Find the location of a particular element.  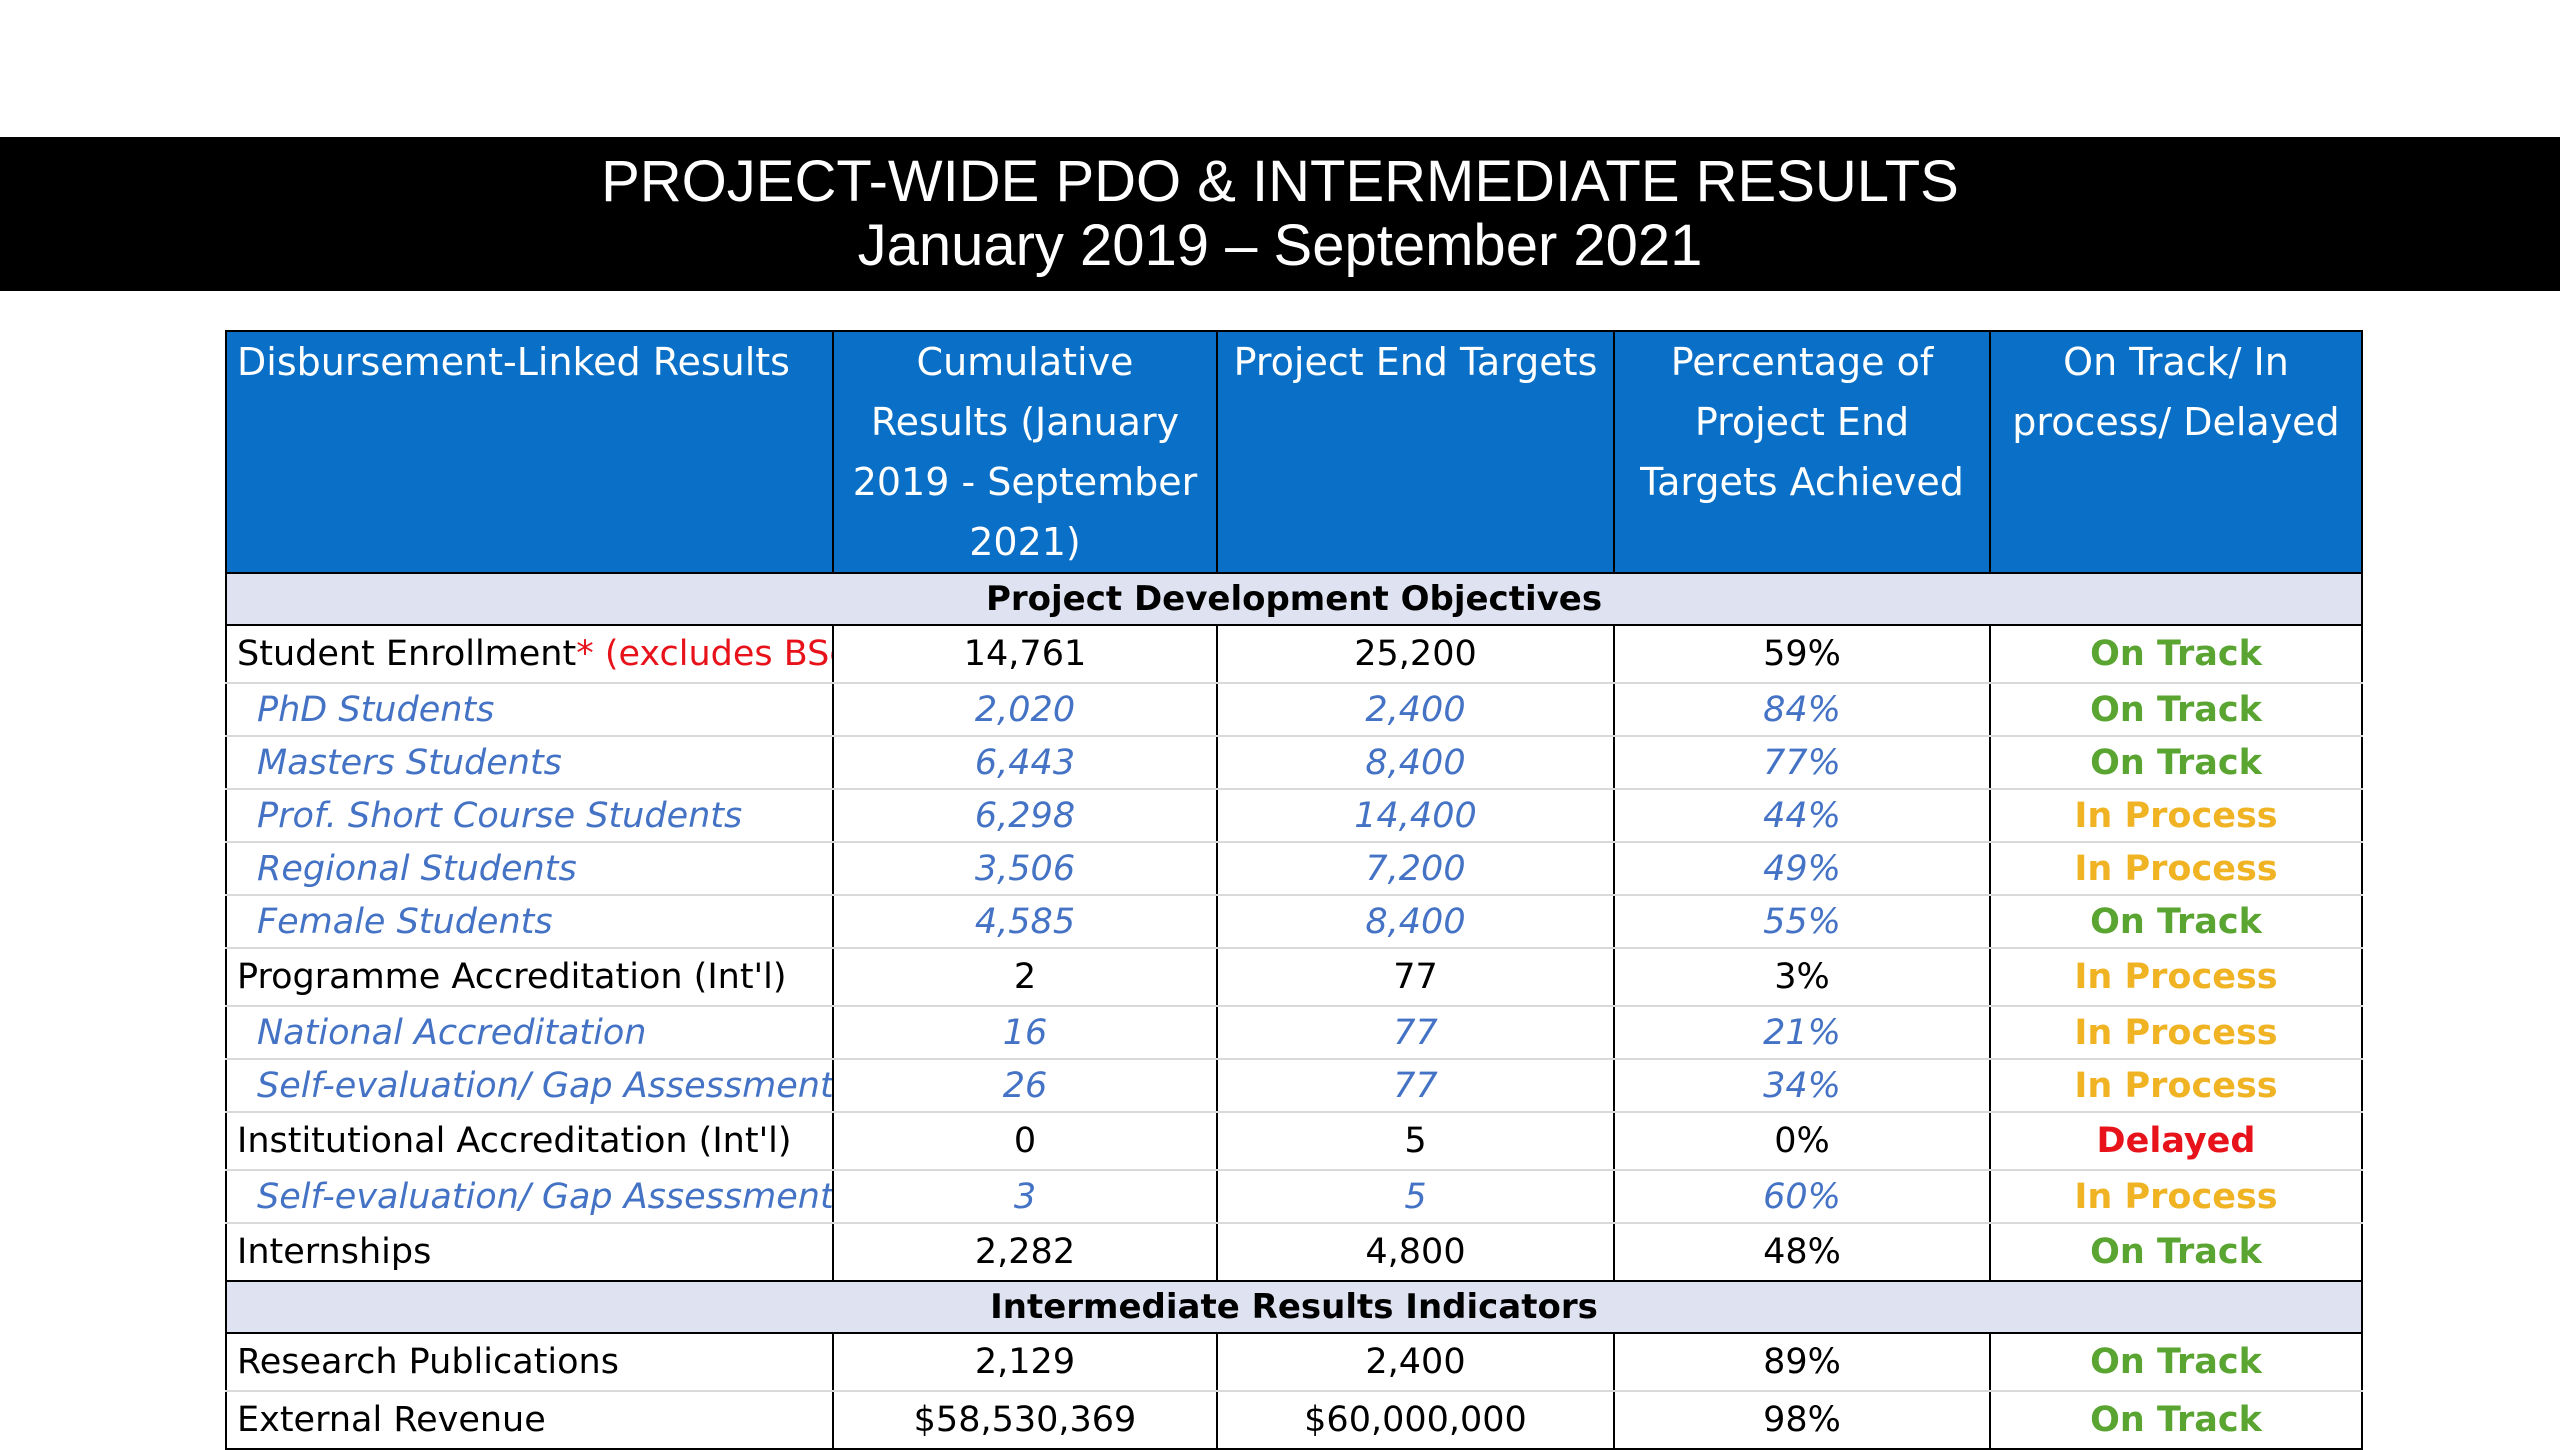

table-row: PhD Students 2,020 2,400 84% On Track is located at coordinates (1294, 710).